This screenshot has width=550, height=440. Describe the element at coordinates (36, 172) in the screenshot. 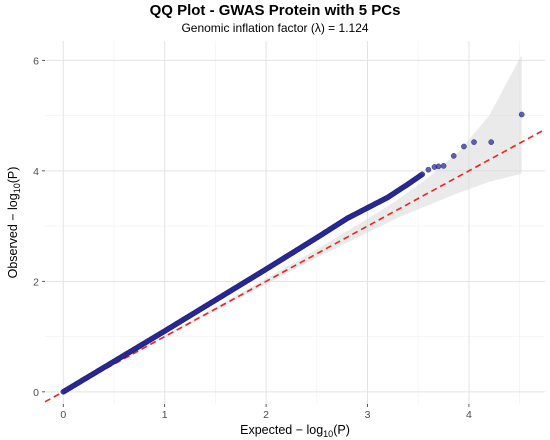

I see `y-tick-label: 4` at that location.